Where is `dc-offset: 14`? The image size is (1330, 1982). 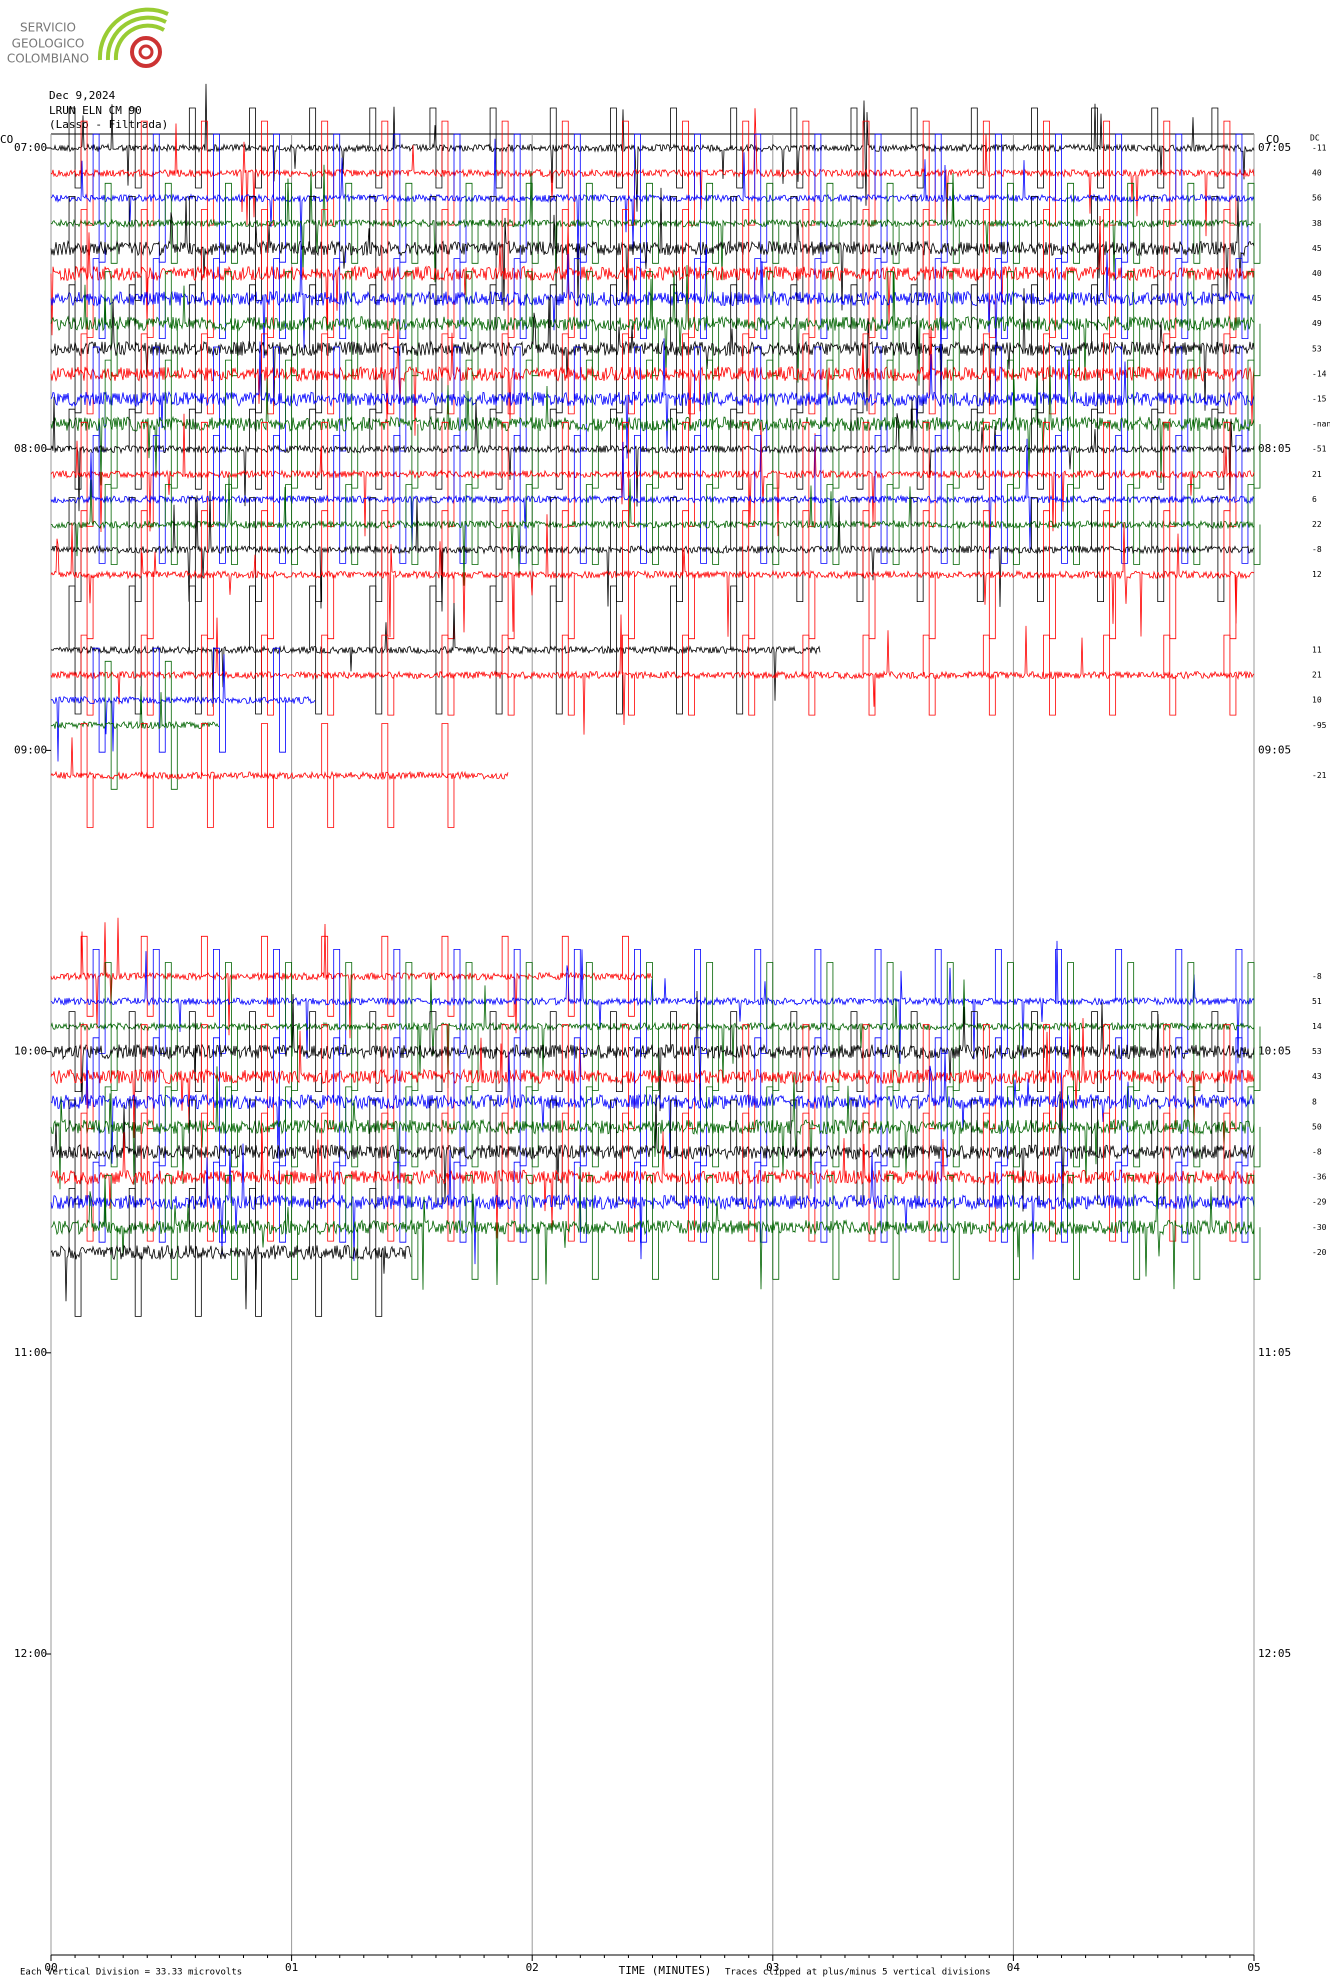
dc-offset: 14 is located at coordinates (1317, 1026).